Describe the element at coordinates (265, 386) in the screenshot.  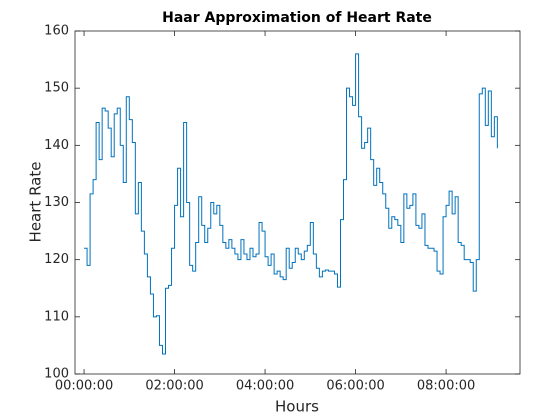
I see `x-tick-label: 04:00:00` at that location.